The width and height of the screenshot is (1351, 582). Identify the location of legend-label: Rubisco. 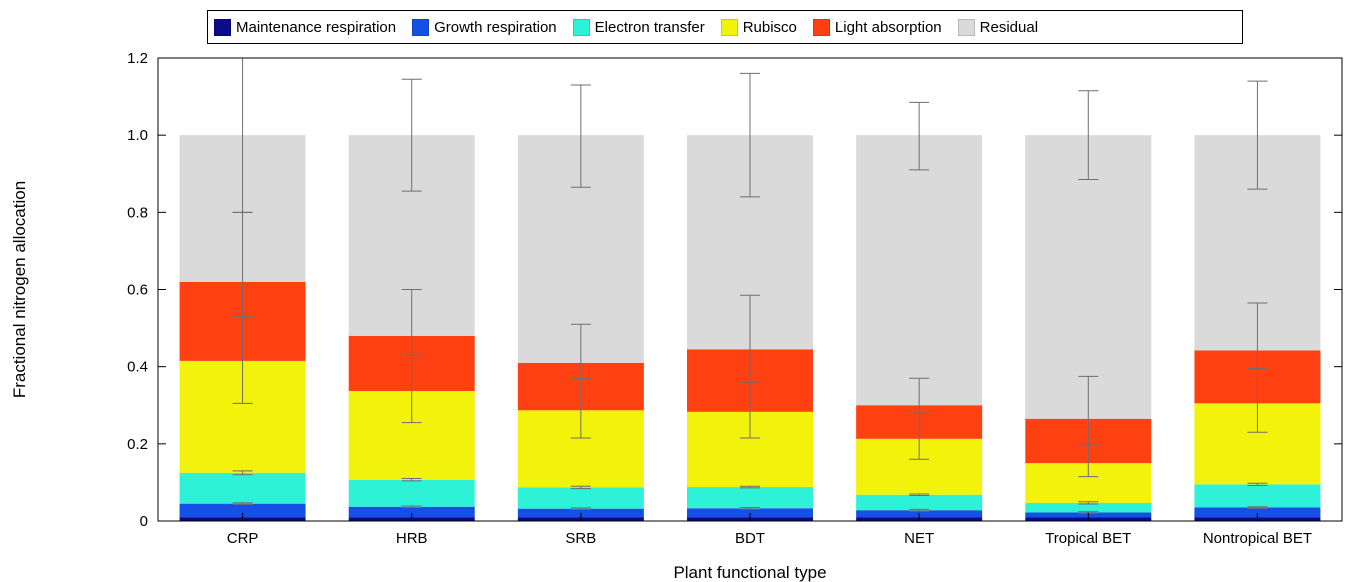
(769, 27).